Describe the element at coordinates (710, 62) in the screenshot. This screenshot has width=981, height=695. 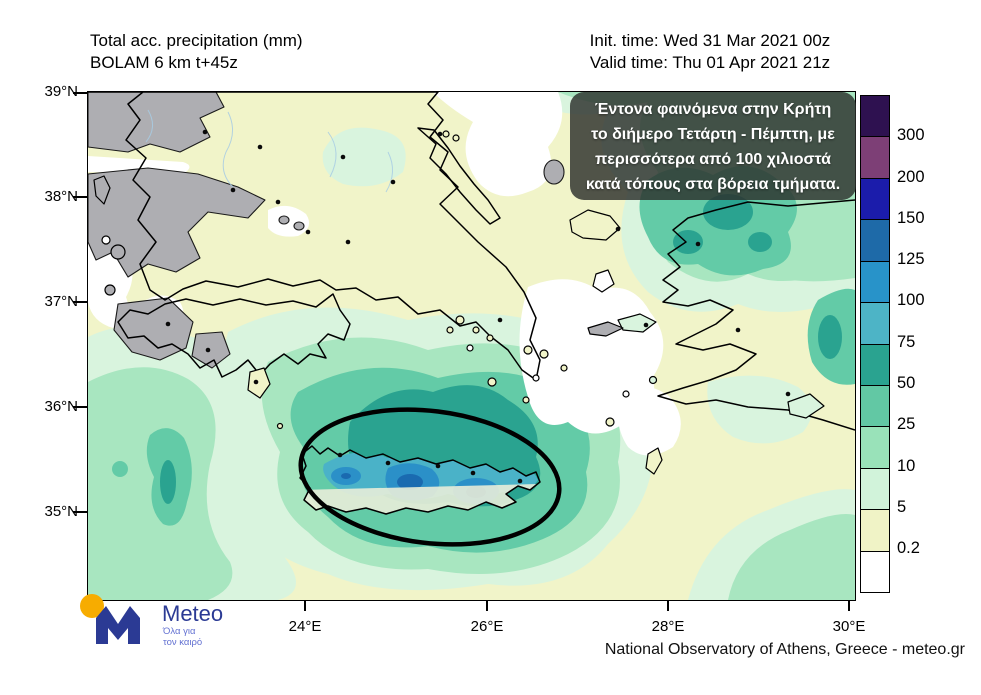
I see `valid-time-label: Valid time: Thu 01 Apr 2021 21z` at that location.